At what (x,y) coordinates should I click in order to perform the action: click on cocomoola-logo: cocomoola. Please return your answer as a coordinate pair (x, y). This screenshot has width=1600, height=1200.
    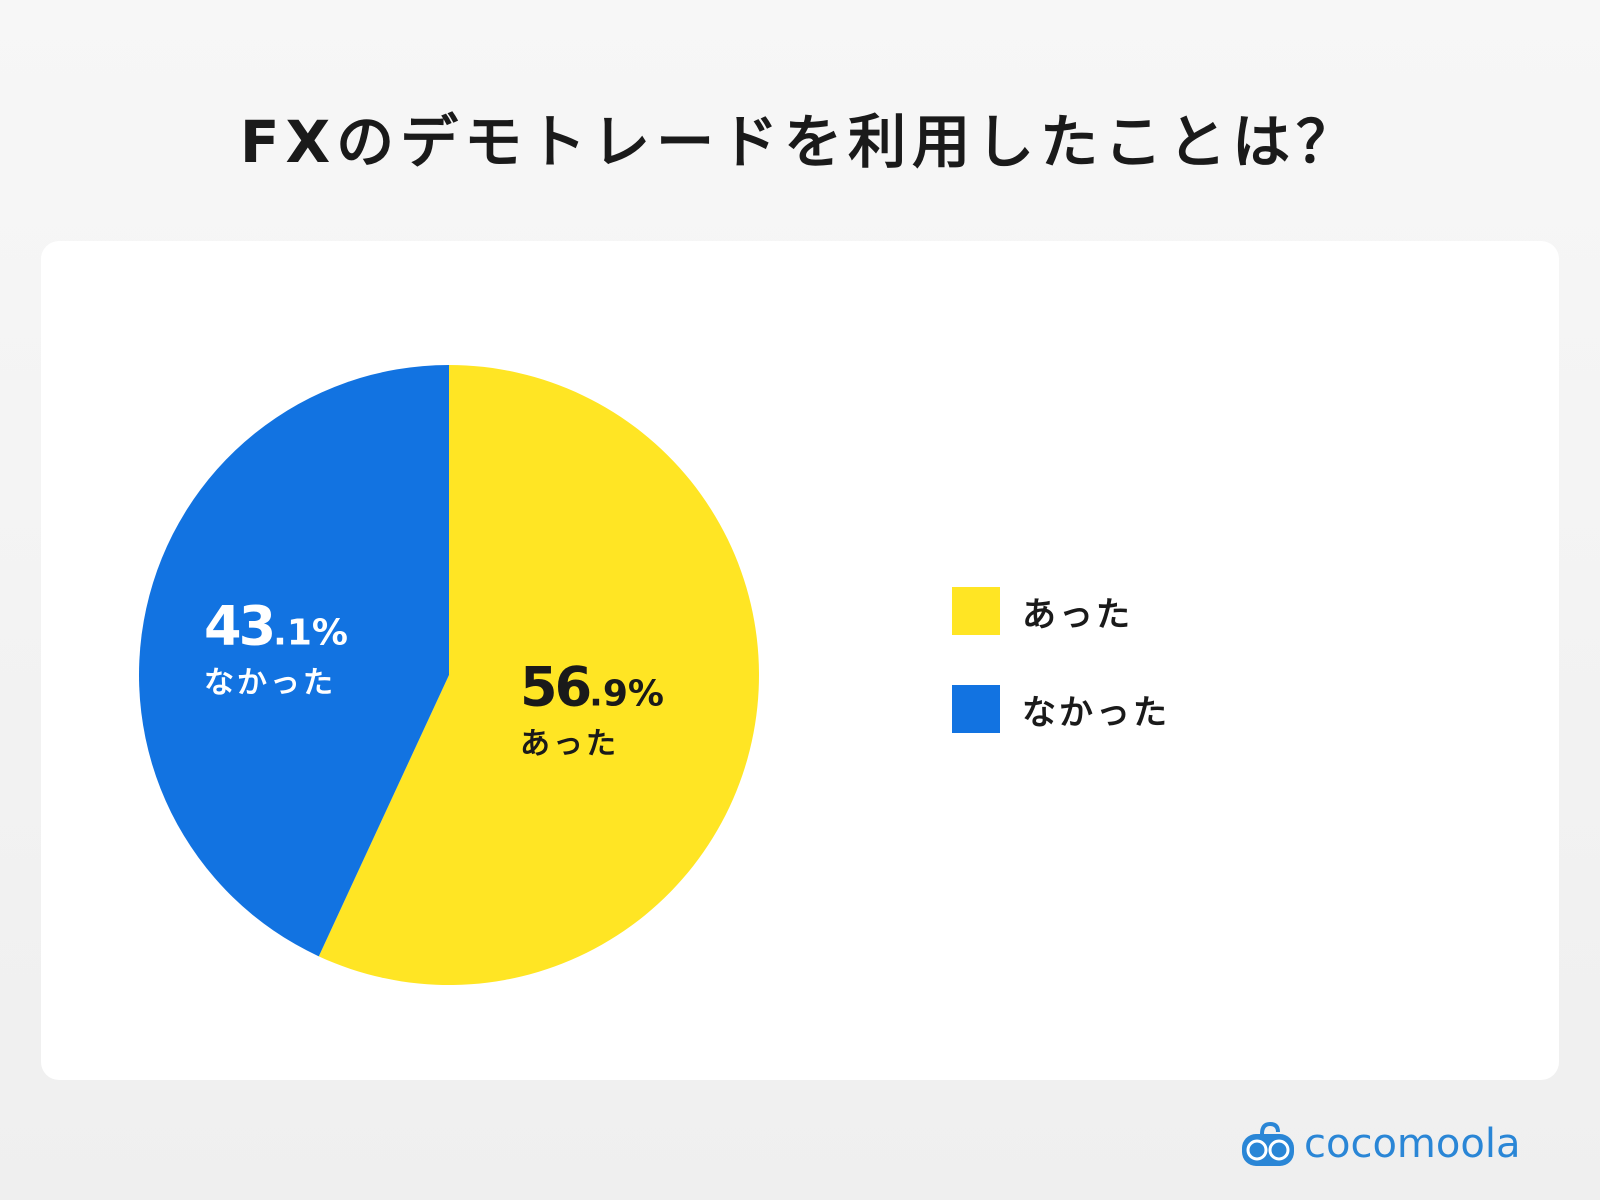
    Looking at the image, I should click on (1380, 1144).